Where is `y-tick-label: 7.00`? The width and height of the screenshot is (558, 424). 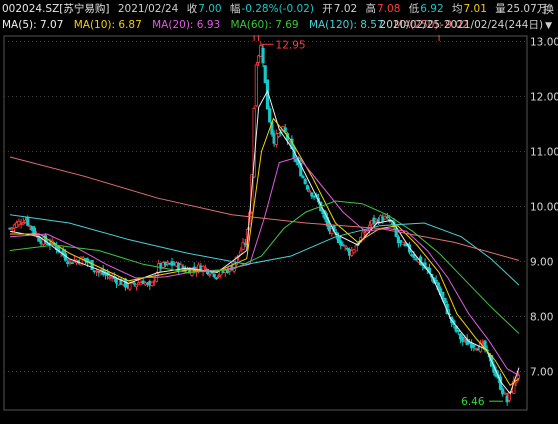
y-tick-label: 7.00 is located at coordinates (541, 373).